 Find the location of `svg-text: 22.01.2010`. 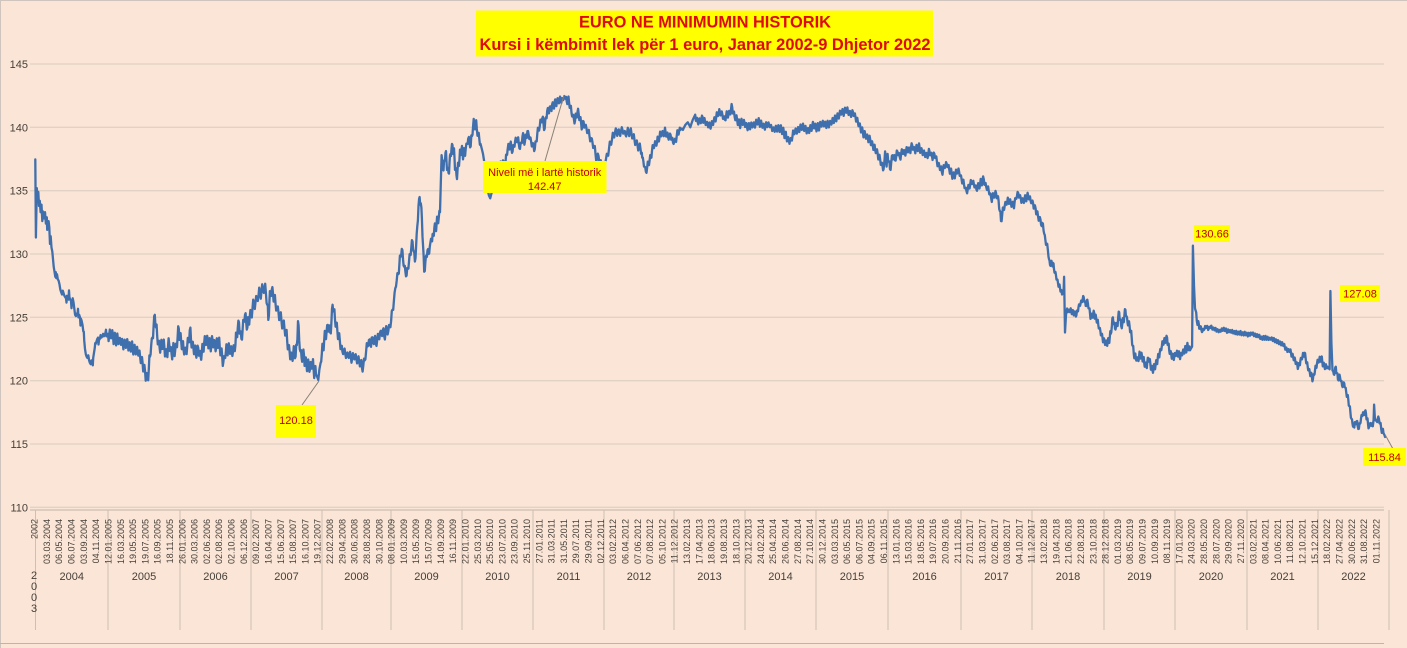

svg-text: 22.01.2010 is located at coordinates (466, 541).